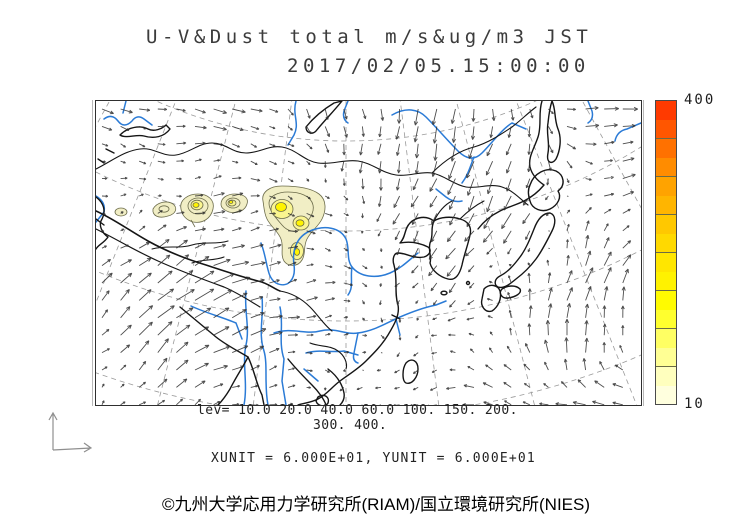 This screenshot has height=532, width=752. Describe the element at coordinates (373, 458) in the screenshot. I see `vector-unit-legend: XUNIT = 6.000E+01, YUNIT = 6.000E+01` at that location.